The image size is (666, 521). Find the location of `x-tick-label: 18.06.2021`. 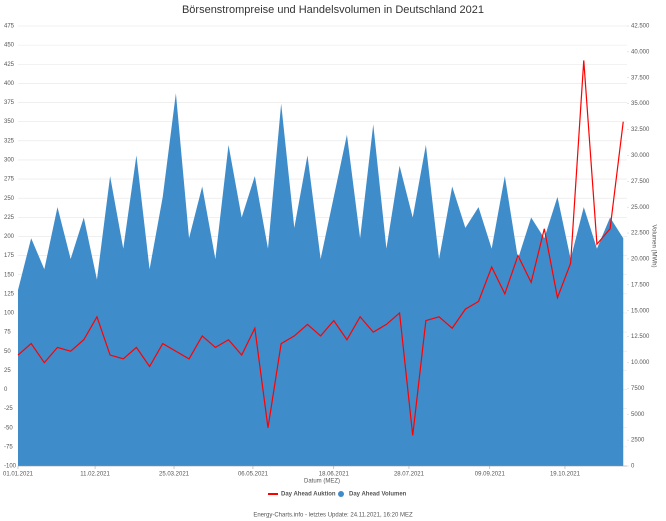

x-tick-label: 18.06.2021 is located at coordinates (334, 475).